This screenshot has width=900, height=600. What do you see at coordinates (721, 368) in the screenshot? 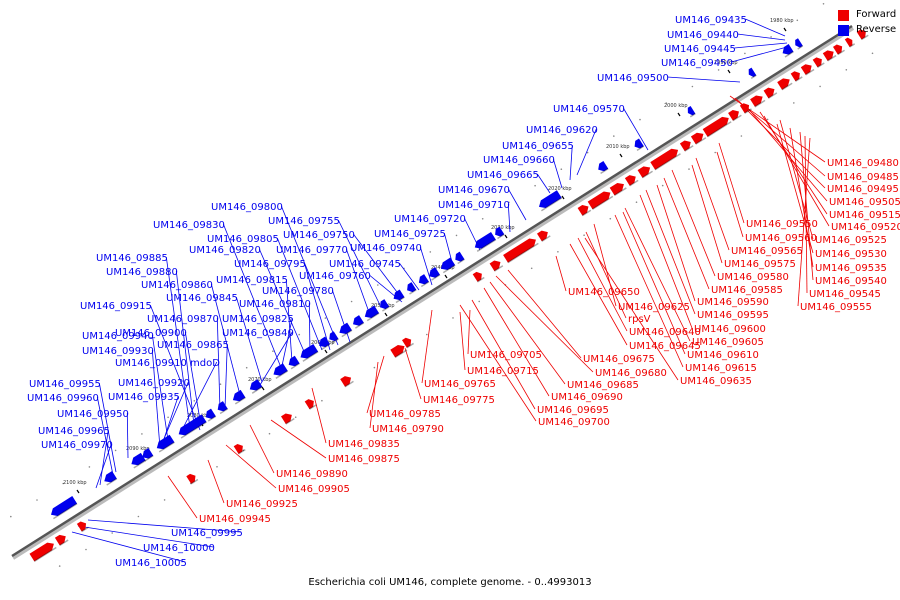
I see `gene-label: UM146_09615` at bounding box center [721, 368].